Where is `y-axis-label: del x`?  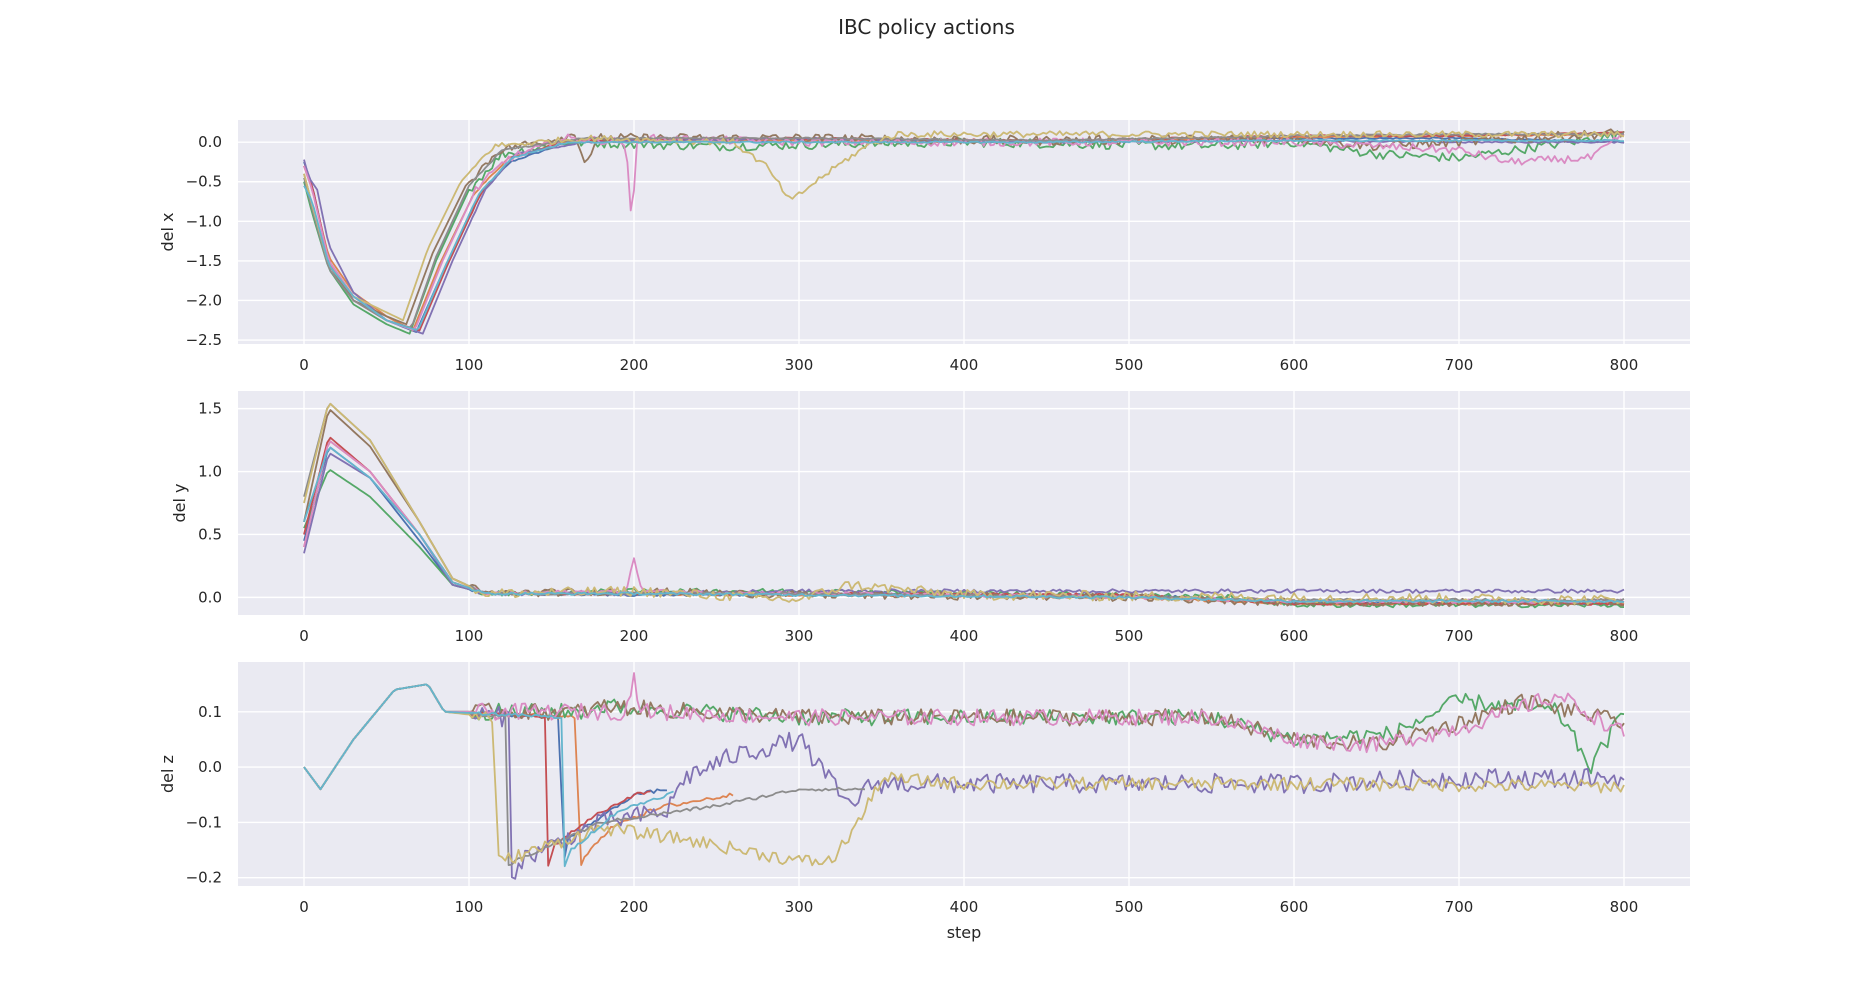
y-axis-label: del x is located at coordinates (167, 232).